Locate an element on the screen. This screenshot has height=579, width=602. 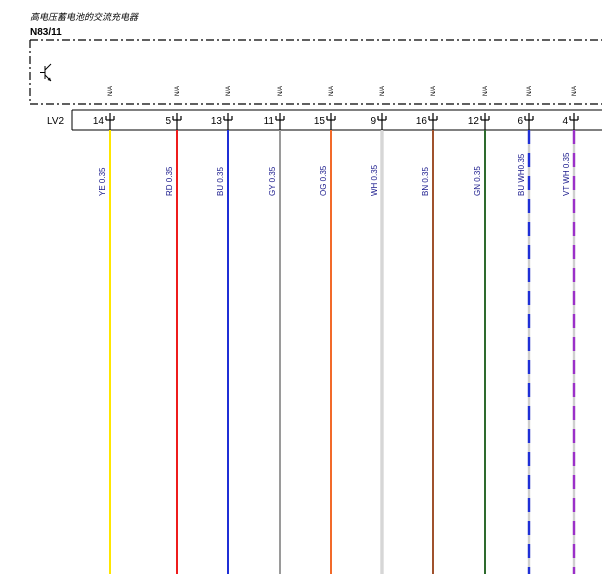
pin-number: 13 is located at coordinates (217, 121).